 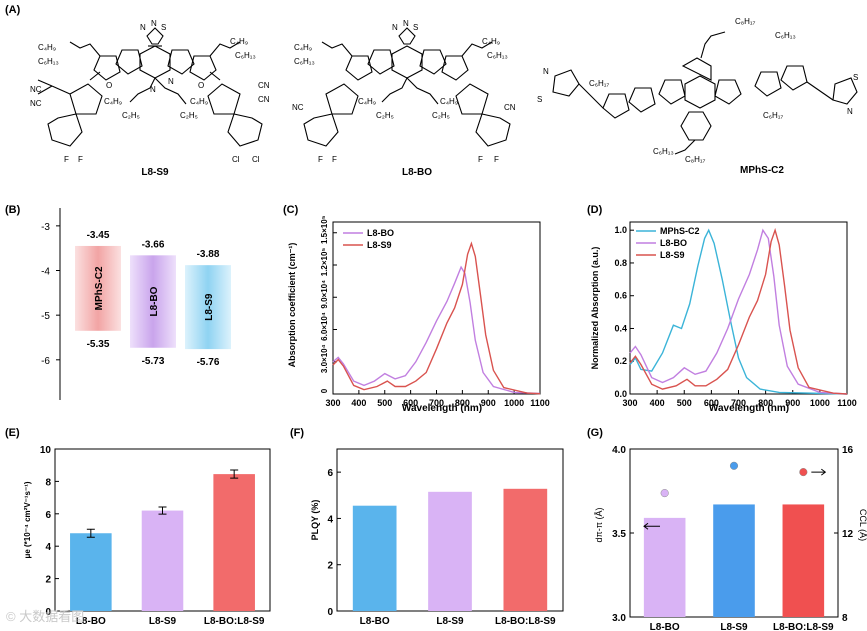 I want to click on y-left-tick-label: 4.0, so click(x=619, y=450).